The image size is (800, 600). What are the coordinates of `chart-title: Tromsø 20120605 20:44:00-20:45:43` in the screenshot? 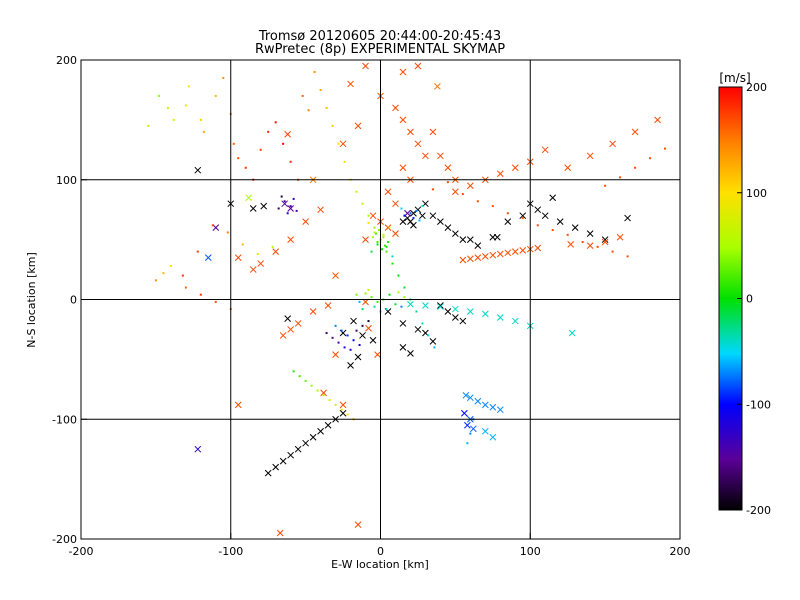 It's located at (379, 36).